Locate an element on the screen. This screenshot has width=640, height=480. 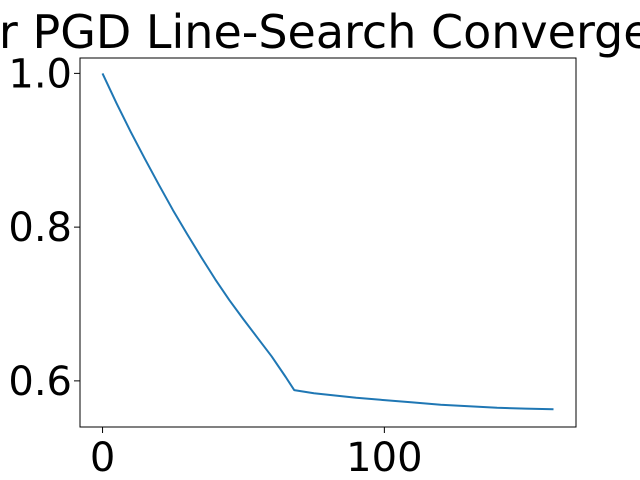
x-tick-label: 0 is located at coordinates (102, 457).